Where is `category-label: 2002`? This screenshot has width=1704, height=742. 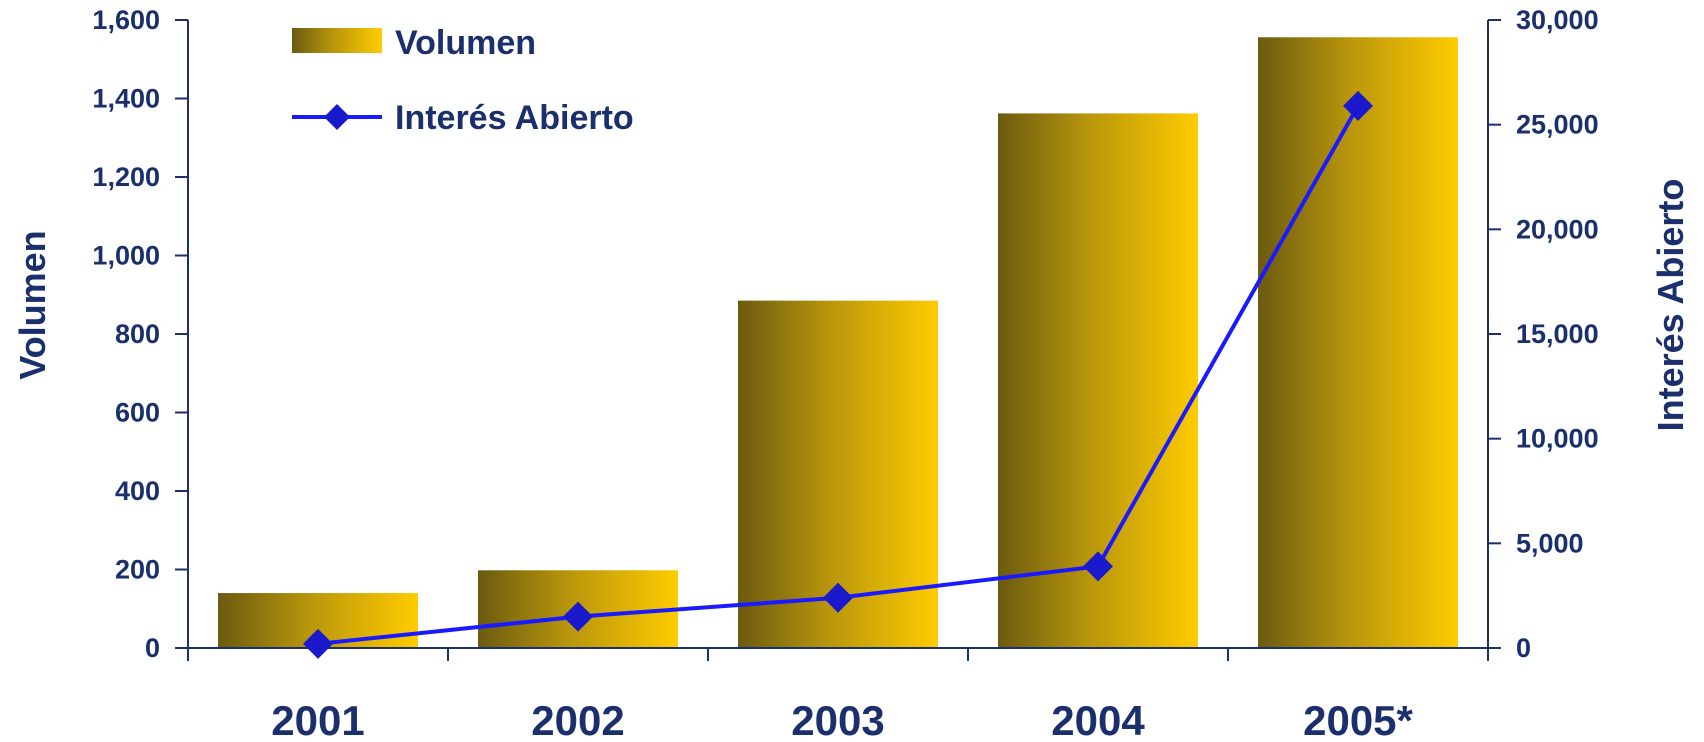 category-label: 2002 is located at coordinates (577, 719).